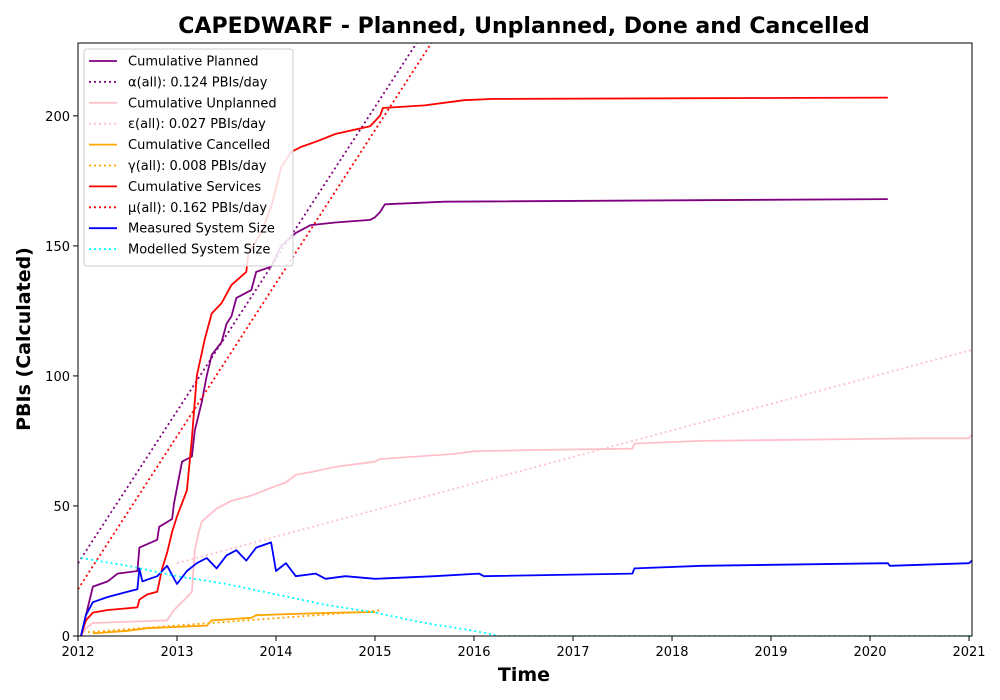 Image resolution: width=1000 pixels, height=700 pixels. Describe the element at coordinates (194, 187) in the screenshot. I see `legend-item-label: Cumulative Services` at that location.